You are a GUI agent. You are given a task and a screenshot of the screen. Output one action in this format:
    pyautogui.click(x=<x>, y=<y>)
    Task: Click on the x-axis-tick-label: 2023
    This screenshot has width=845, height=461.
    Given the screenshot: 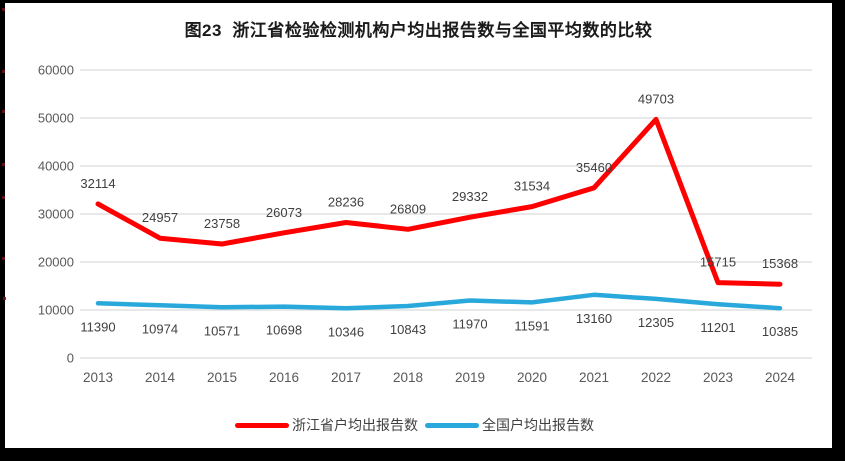 What is the action you would take?
    pyautogui.click(x=718, y=377)
    